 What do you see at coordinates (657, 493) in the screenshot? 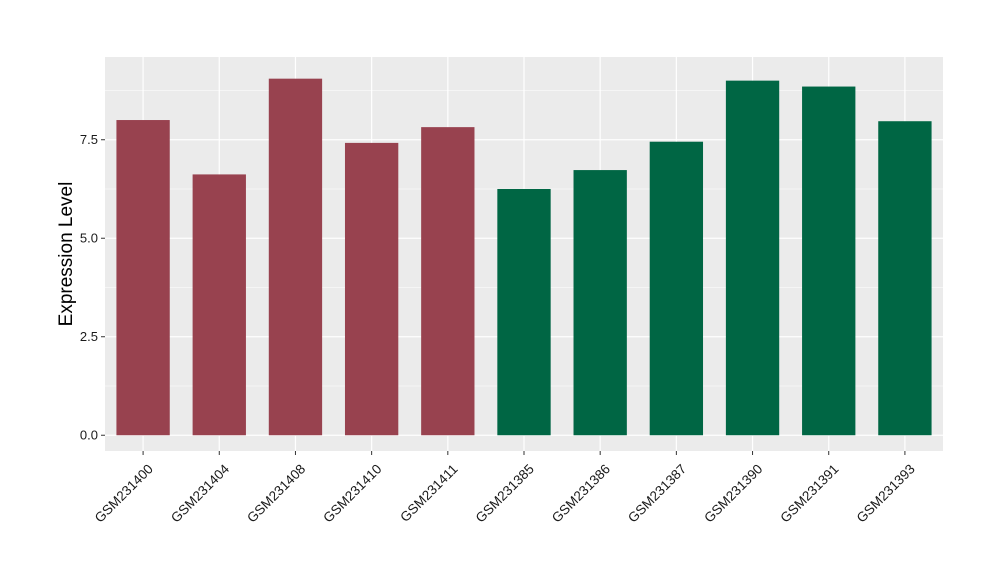
I see `x-tick-label: GSM231387` at bounding box center [657, 493].